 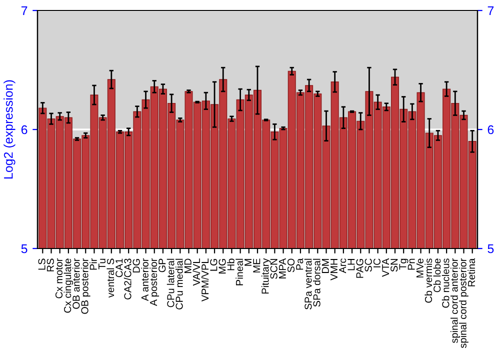 I want to click on x-tick-label: CA2/CA3, so click(x=128, y=279).